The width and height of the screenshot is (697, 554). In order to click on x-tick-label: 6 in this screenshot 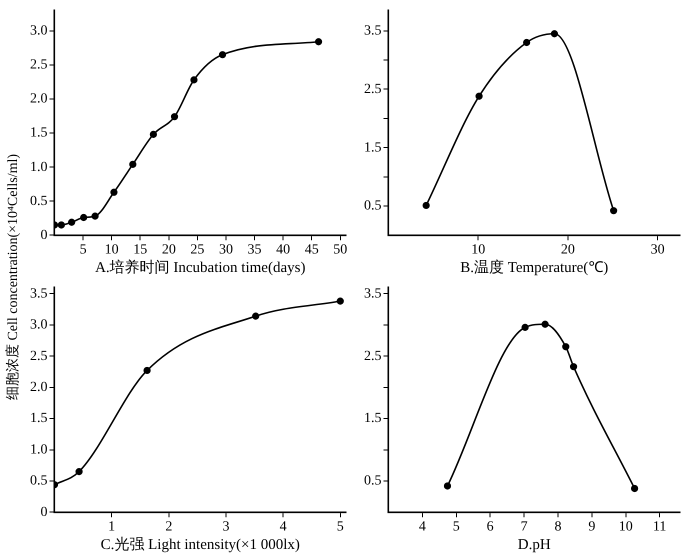, I will do `click(490, 526)`.